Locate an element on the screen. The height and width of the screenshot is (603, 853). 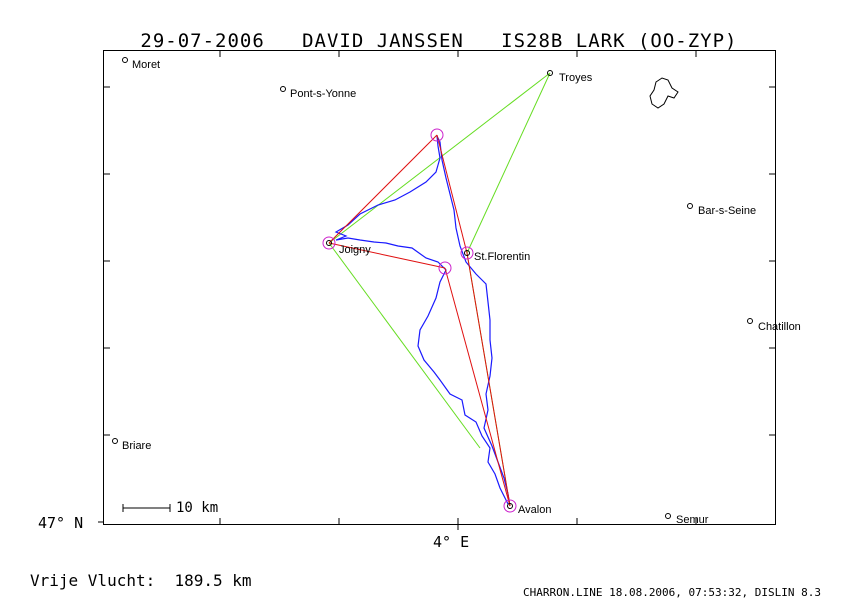
town-pont-s-yonne: Pont-s-Yonne is located at coordinates (318, 93).